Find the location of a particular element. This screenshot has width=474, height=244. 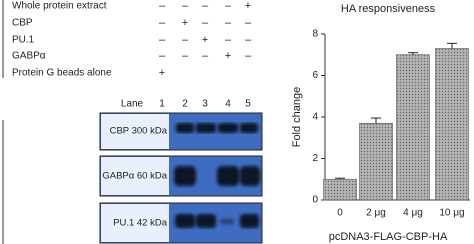

lane-number: 1 is located at coordinates (162, 104).